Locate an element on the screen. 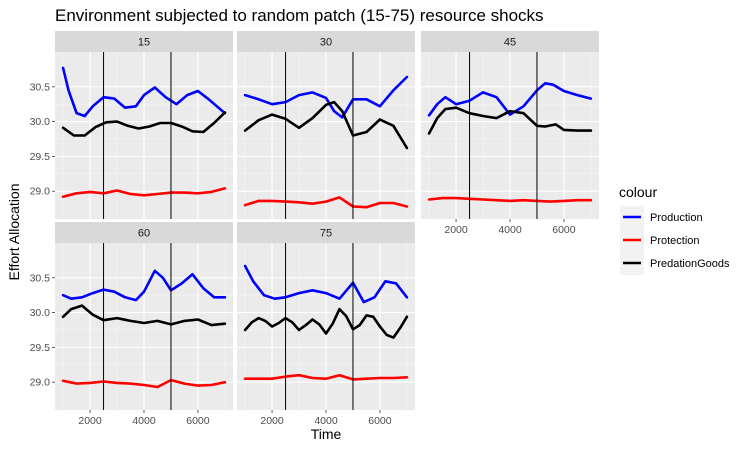 This screenshot has width=750, height=453. legend-title: colour is located at coordinates (638, 192).